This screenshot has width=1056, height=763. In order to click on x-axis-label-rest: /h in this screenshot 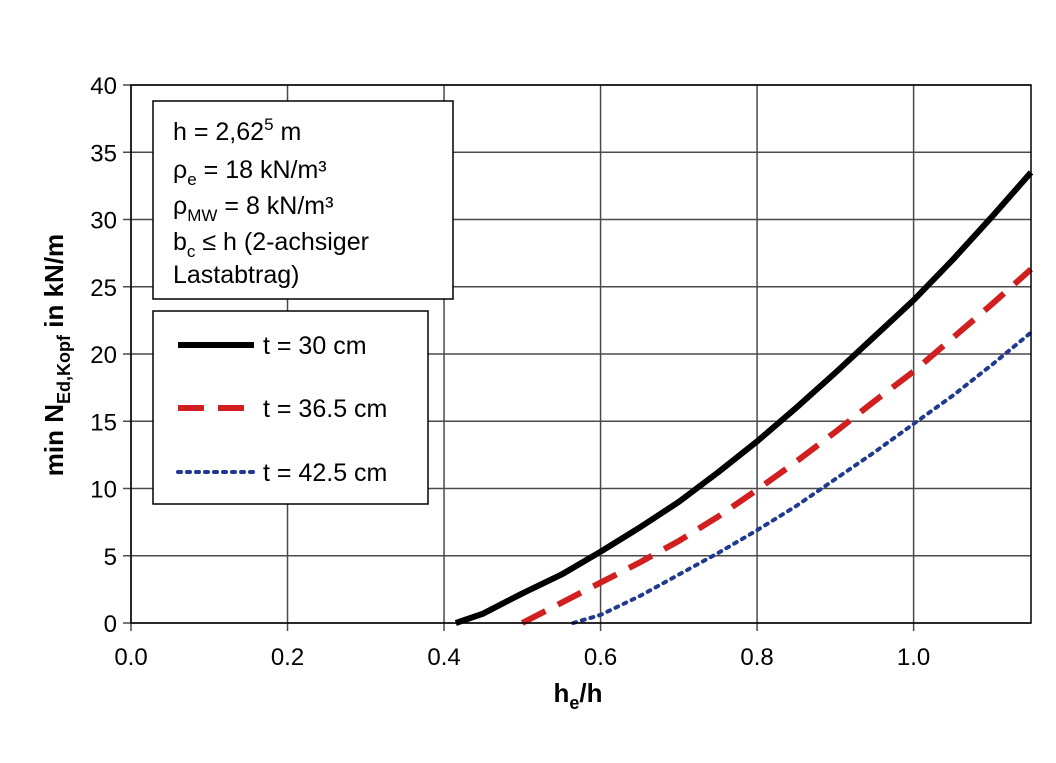, I will do `click(590, 693)`.